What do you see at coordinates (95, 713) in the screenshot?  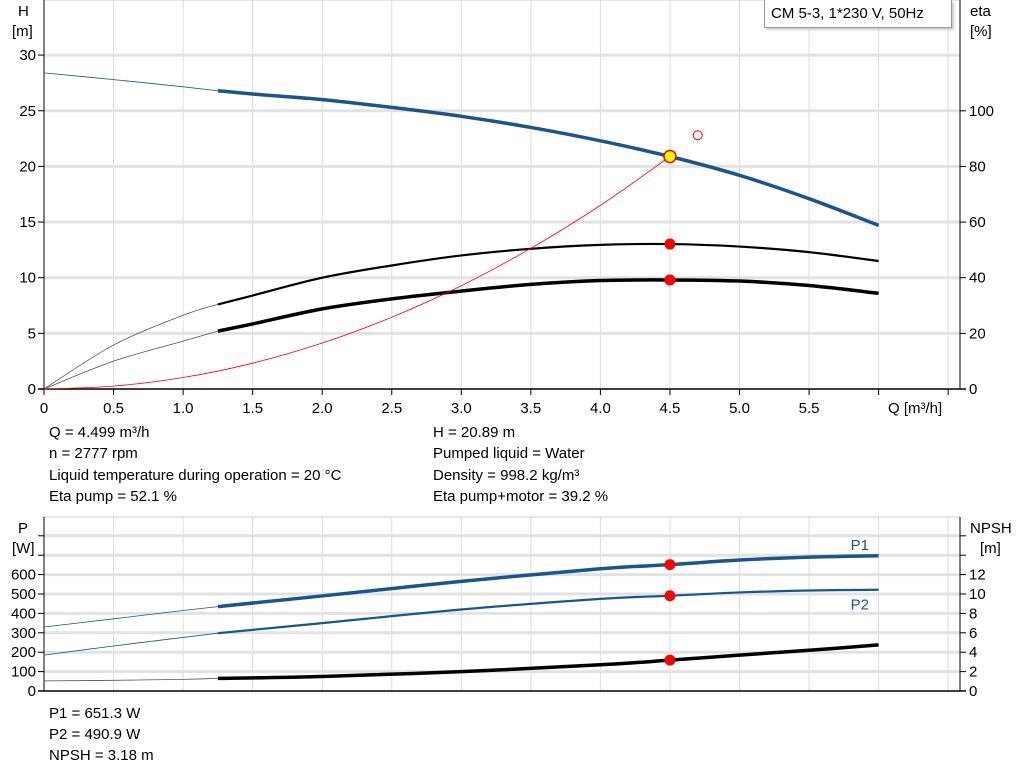 I see `result-p1: P1 = 651.3 W` at bounding box center [95, 713].